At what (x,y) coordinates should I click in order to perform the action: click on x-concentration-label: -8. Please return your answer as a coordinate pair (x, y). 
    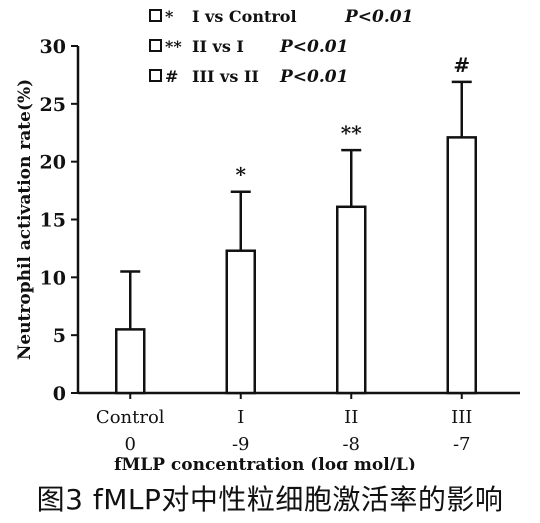
    Looking at the image, I should click on (351, 444).